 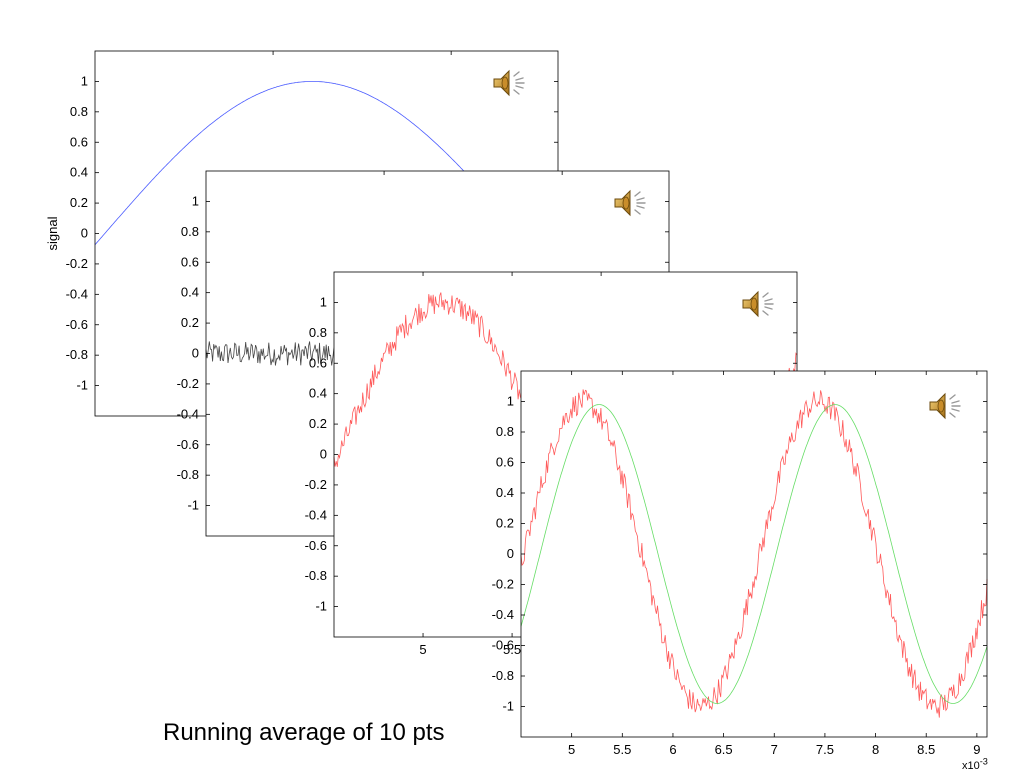 What do you see at coordinates (724, 749) in the screenshot?
I see `x-tick-label: 6.5` at bounding box center [724, 749].